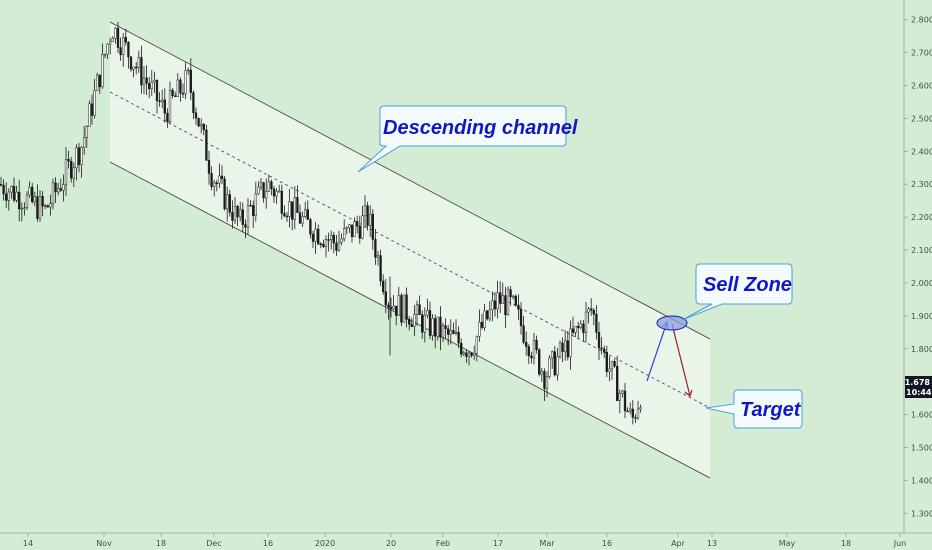 The image size is (932, 550). Describe the element at coordinates (325, 543) in the screenshot. I see `time-tick-label: 2020` at that location.